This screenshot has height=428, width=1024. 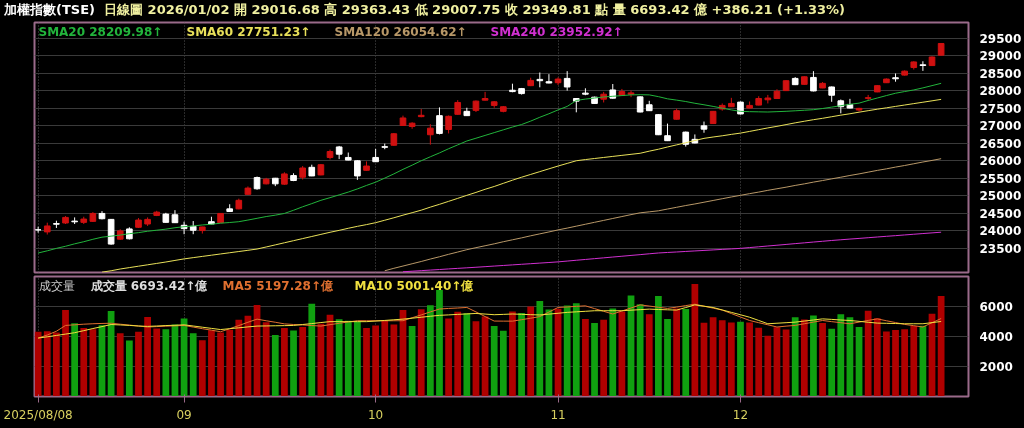 I want to click on chart-title: 成交量, so click(x=56, y=285).